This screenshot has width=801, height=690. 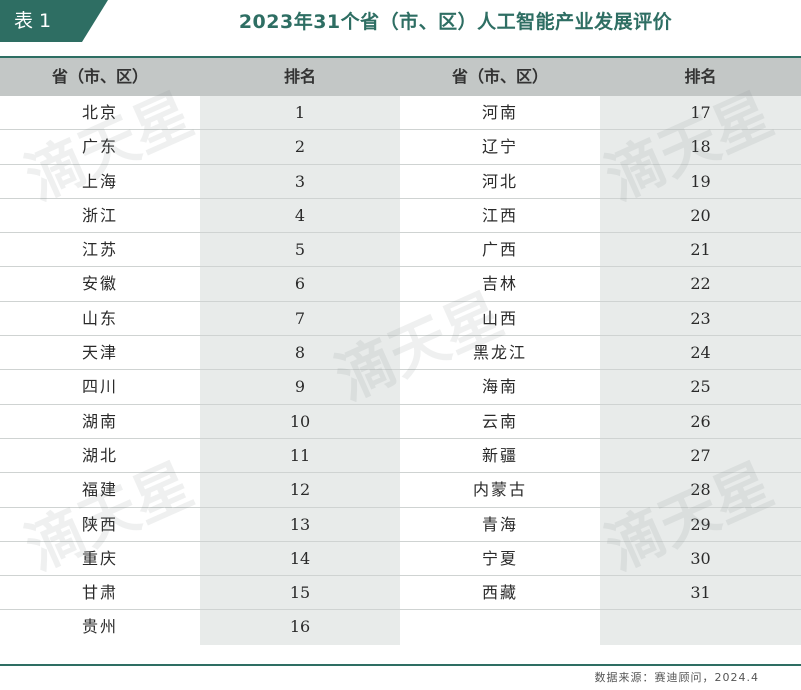 I want to click on province-cell: 陕西, so click(x=100, y=525).